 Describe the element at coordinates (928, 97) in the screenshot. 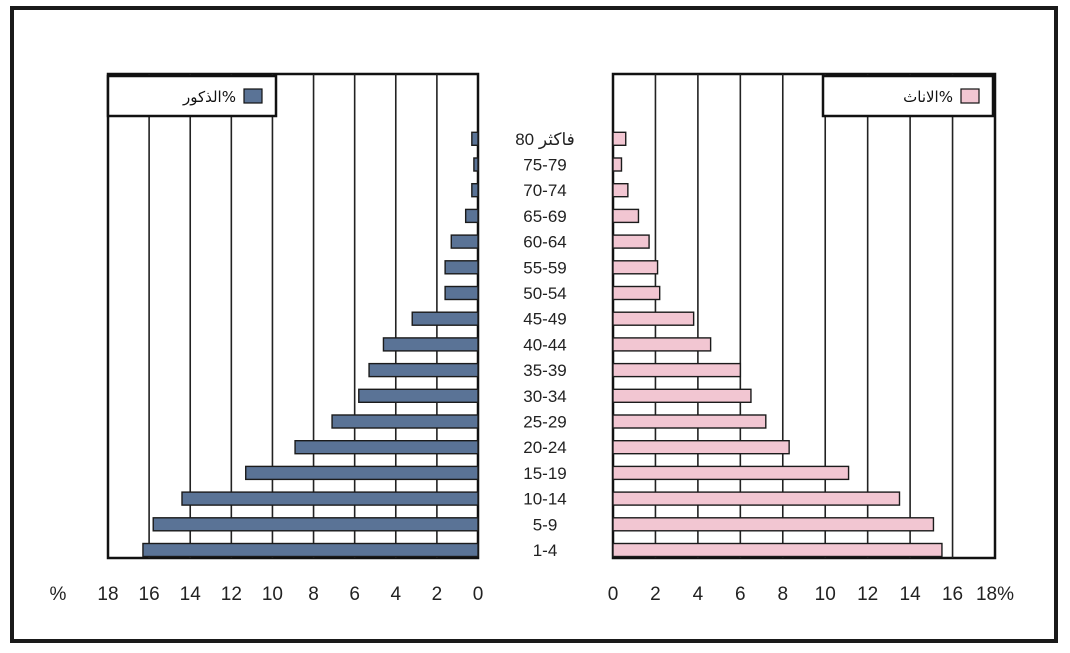

I see `female-legend-label: الاناث%` at that location.